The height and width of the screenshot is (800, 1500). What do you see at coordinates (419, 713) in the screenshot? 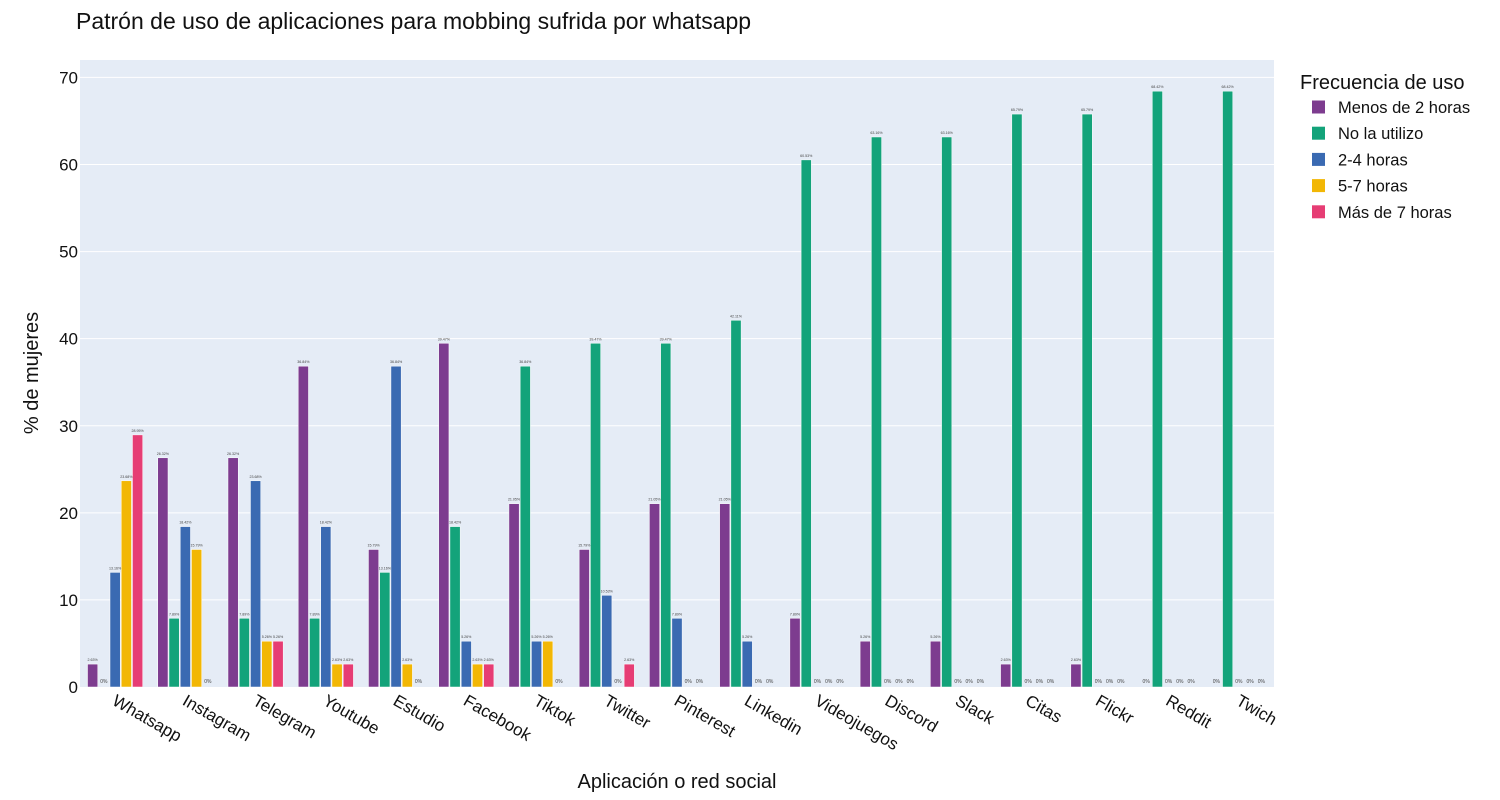
I see `x-tick-label: Estudio` at bounding box center [419, 713].